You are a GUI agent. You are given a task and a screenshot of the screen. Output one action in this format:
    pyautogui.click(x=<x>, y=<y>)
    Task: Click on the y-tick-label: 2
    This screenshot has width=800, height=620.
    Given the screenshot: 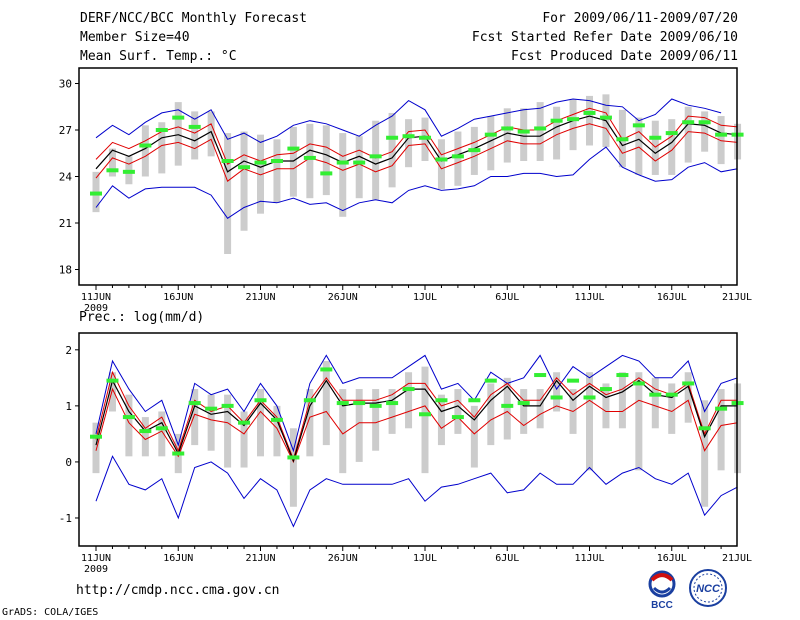 What is the action you would take?
    pyautogui.click(x=68, y=350)
    